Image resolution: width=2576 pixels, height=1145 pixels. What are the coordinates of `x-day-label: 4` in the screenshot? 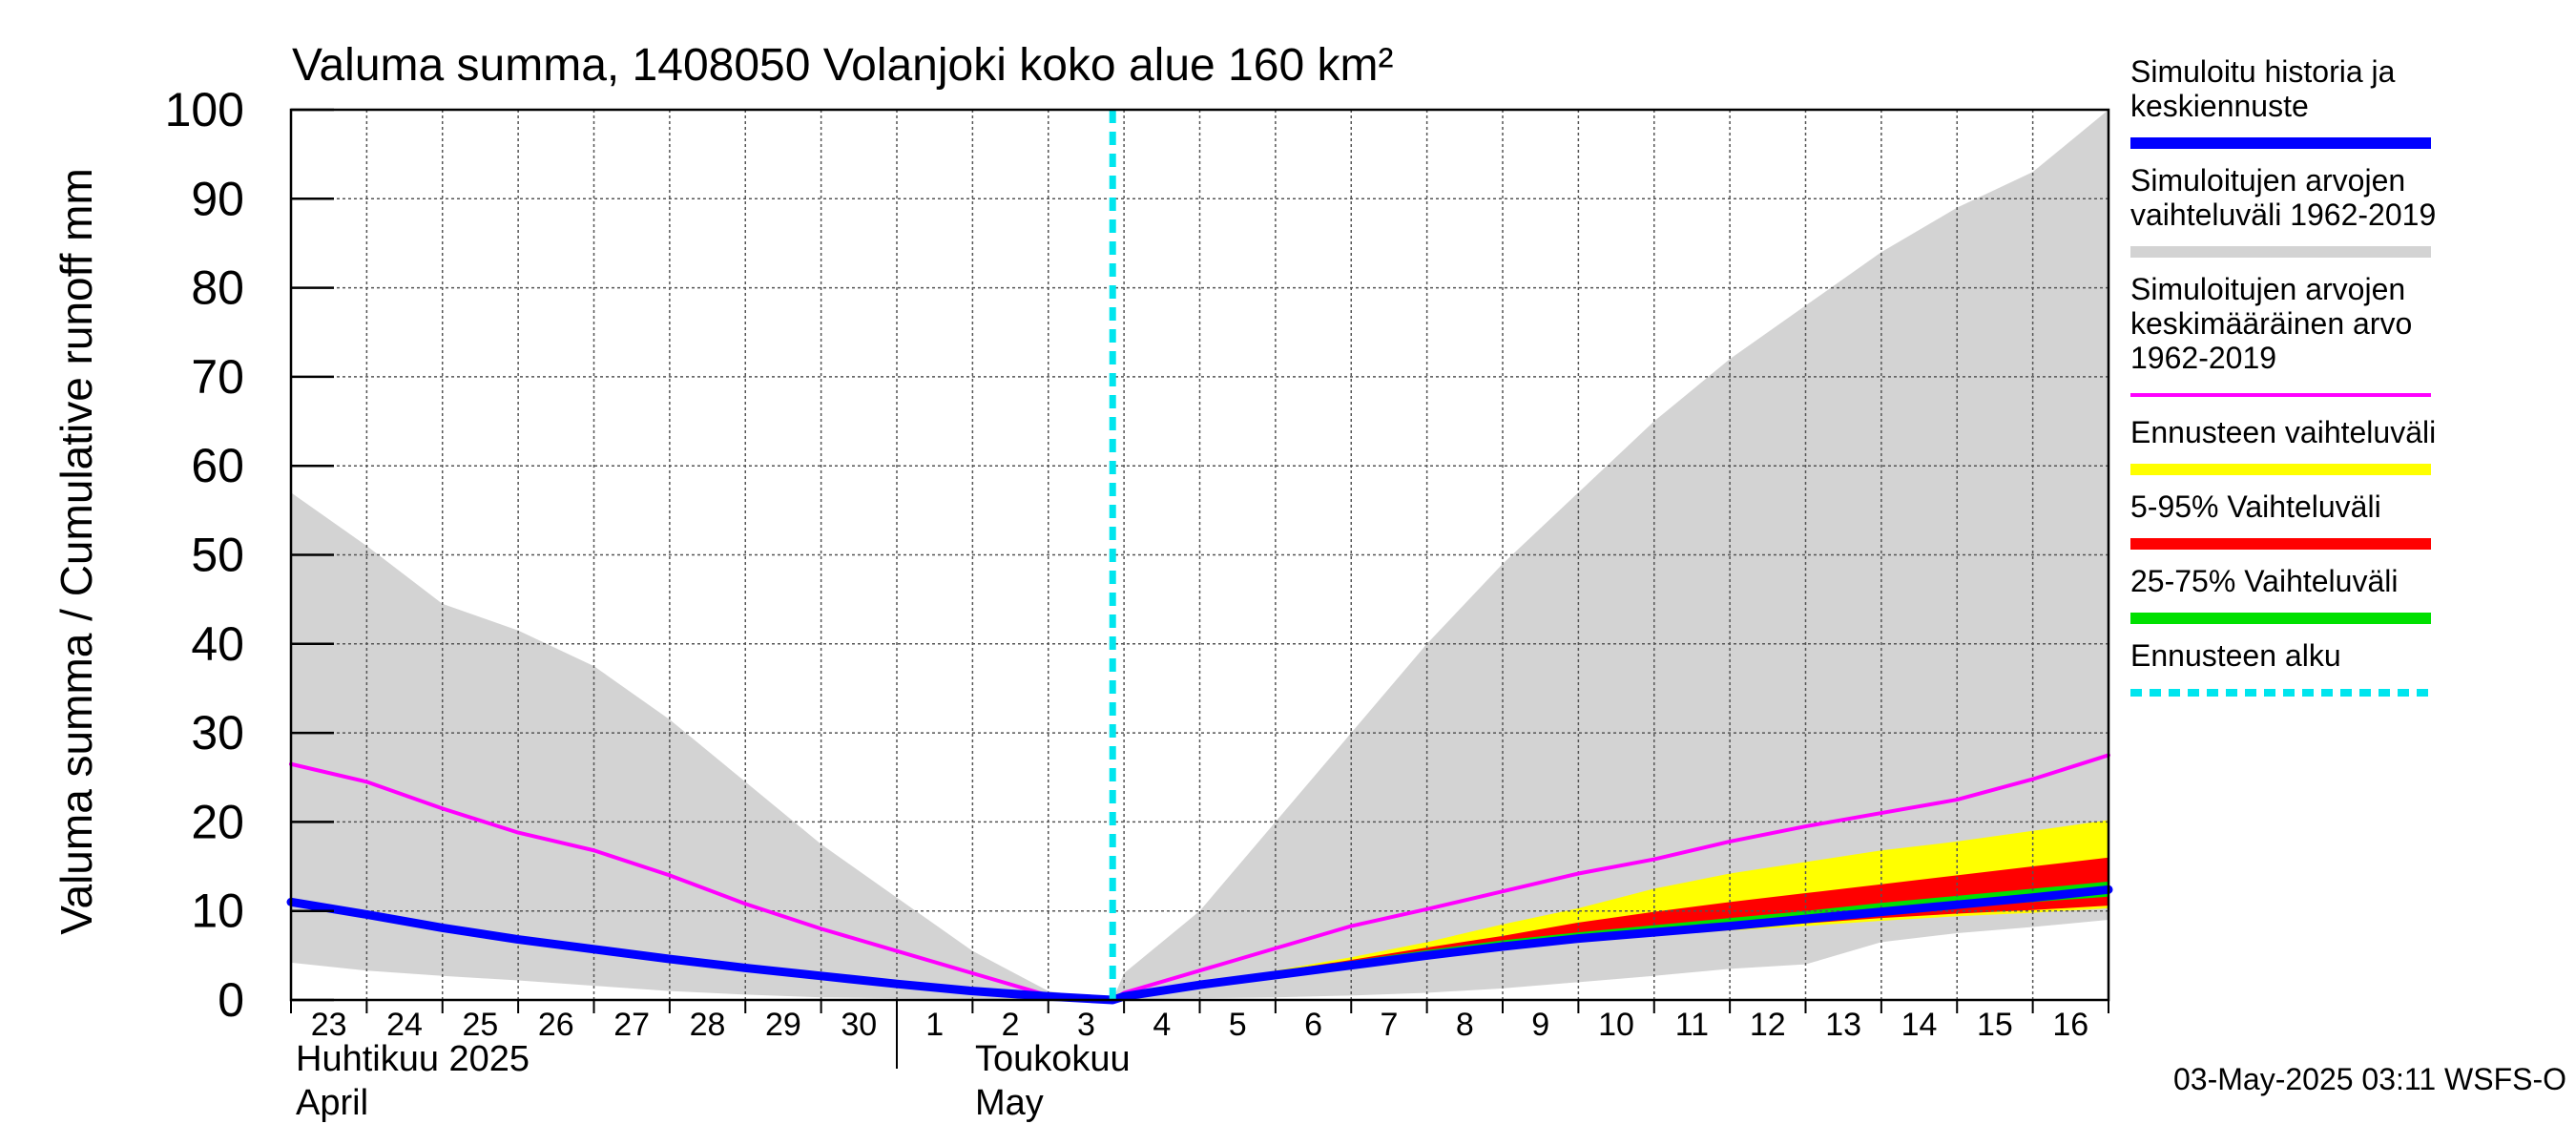 It's located at (1162, 1025).